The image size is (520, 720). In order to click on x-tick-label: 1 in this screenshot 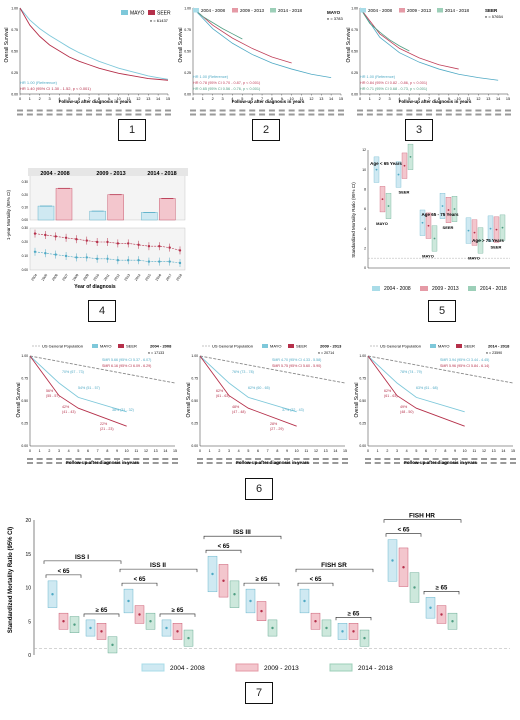, I will do `click(40, 451)`.